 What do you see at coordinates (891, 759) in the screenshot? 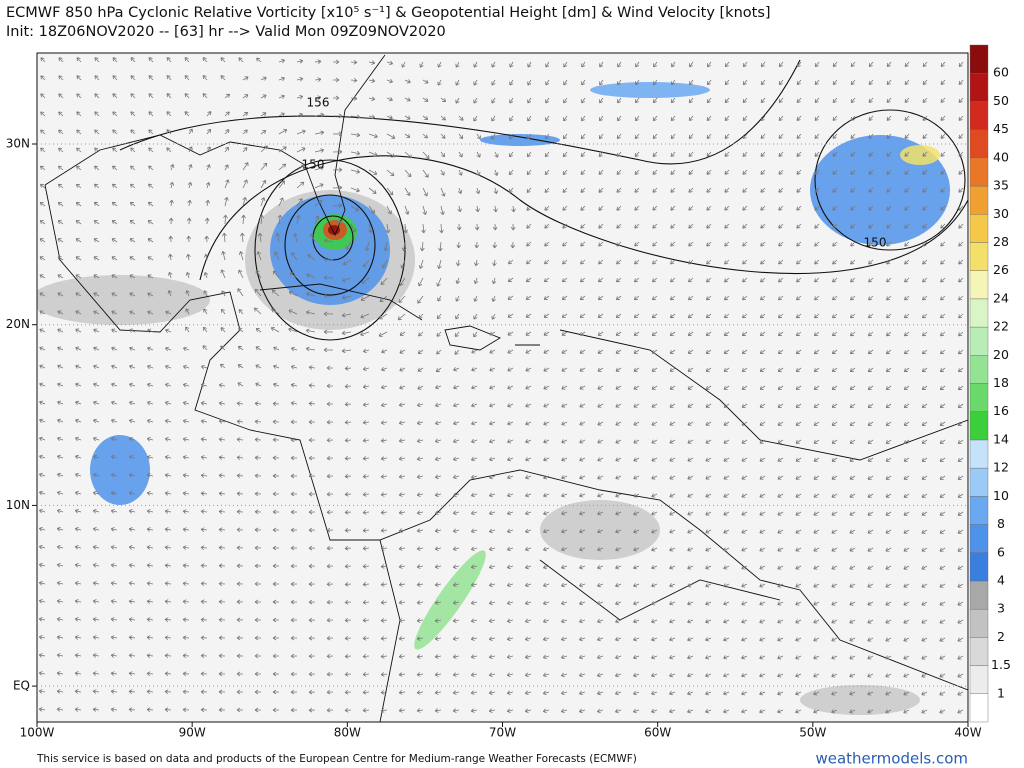
I see `brand: weathermodels.com` at bounding box center [891, 759].